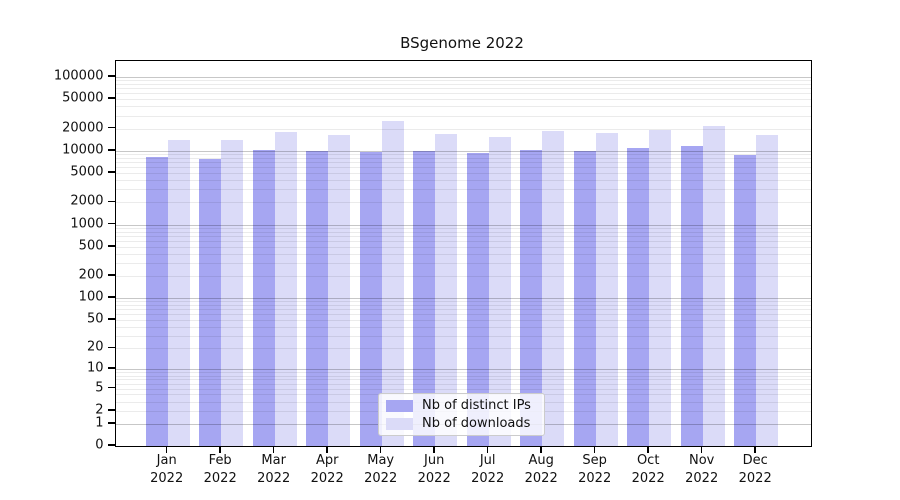 This screenshot has height=500, width=900. Describe the element at coordinates (745, 300) in the screenshot. I see `bar-distinct-ips-dec` at that location.